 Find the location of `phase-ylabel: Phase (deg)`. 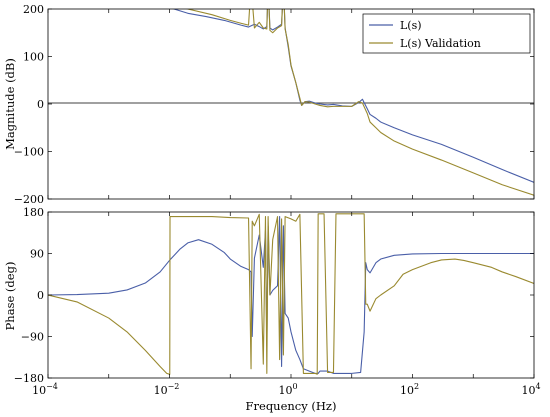

phase-ylabel: Phase (deg) is located at coordinates (10, 296).